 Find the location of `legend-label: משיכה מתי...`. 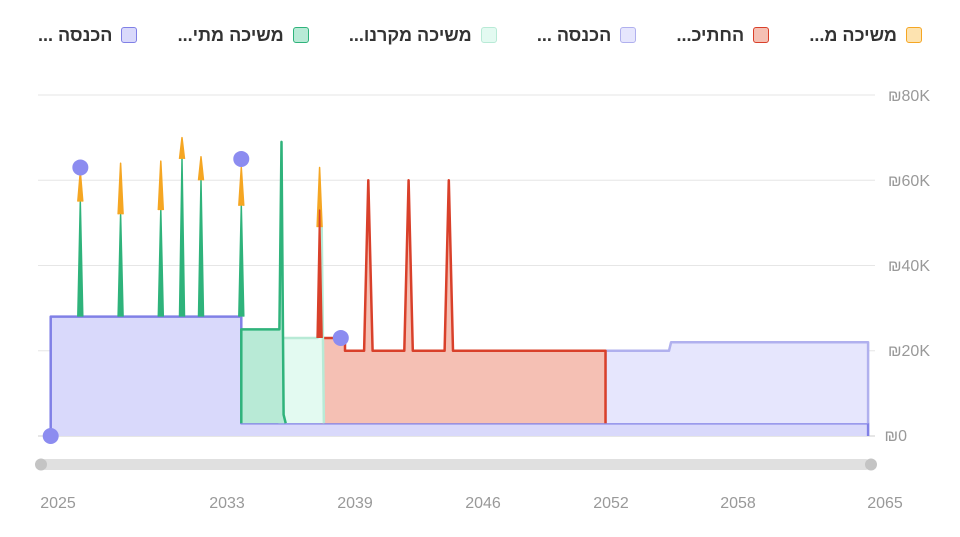

legend-label: משיכה מתי... is located at coordinates (230, 34).